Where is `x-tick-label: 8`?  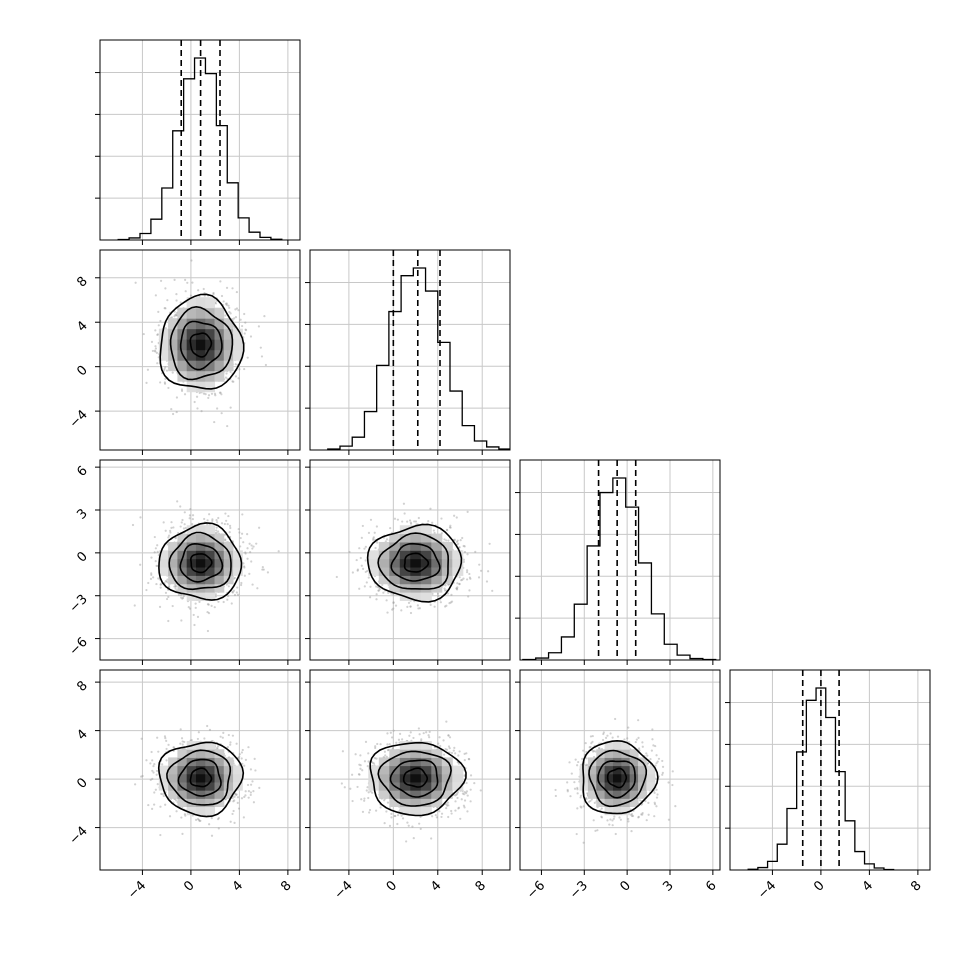 x-tick-label: 8 is located at coordinates (481, 886).